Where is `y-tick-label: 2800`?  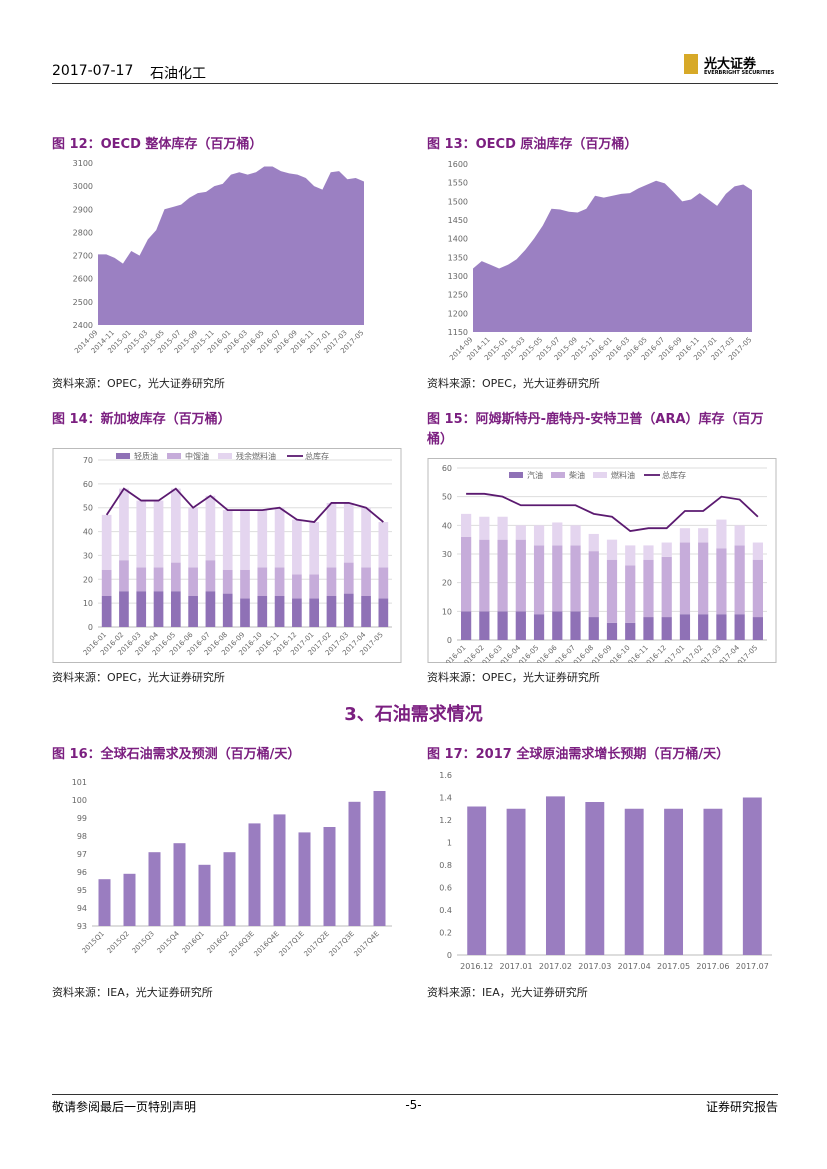 y-tick-label: 2800 is located at coordinates (83, 232).